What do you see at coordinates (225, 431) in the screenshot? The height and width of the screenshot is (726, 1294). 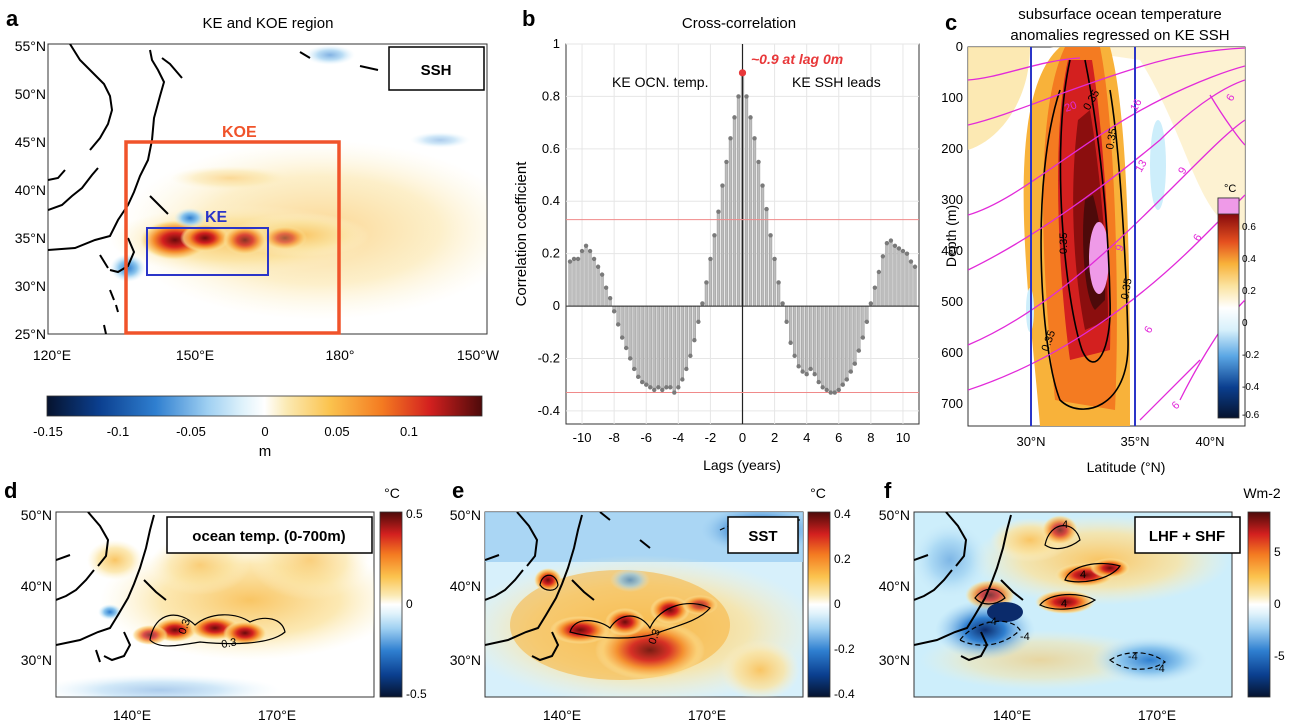 I see `panel-a-colorbar-ticks: -0.15 -0.1 -0.05 0 0.05 0.1` at bounding box center [225, 431].